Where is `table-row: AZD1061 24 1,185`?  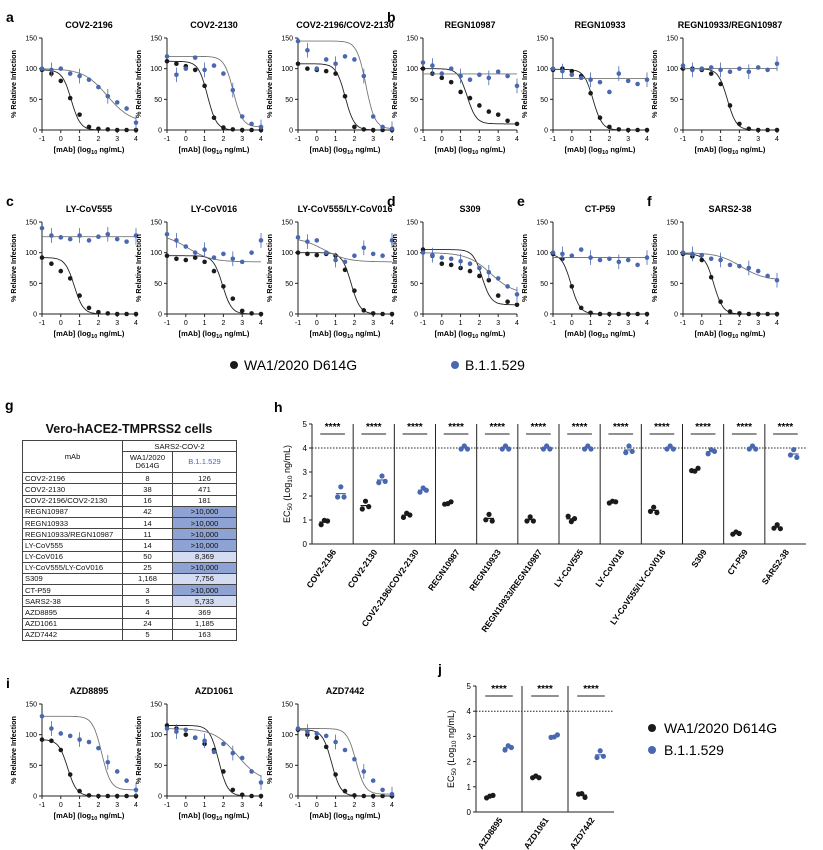 table-row: AZD1061 24 1,185 is located at coordinates (130, 623).